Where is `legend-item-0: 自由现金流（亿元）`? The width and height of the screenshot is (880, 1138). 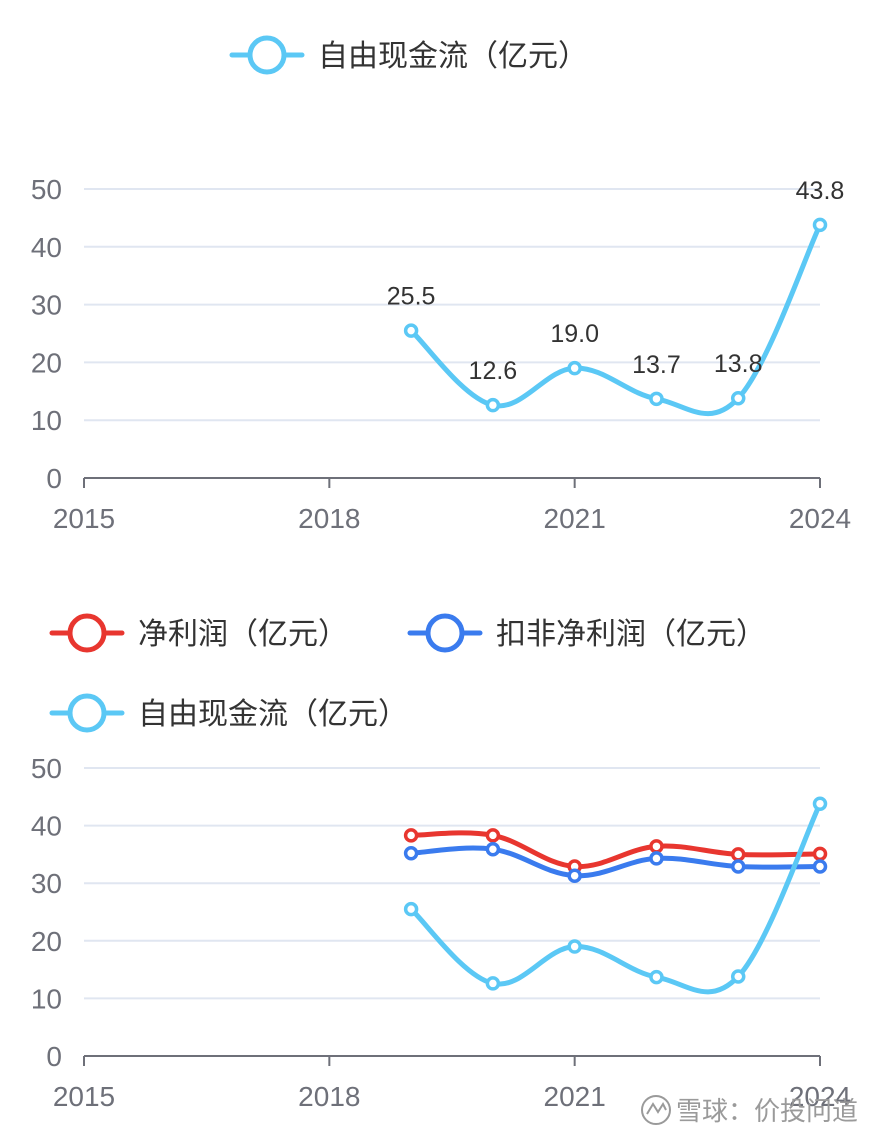
legend-item-0: 自由现金流（亿元） is located at coordinates (408, 55).